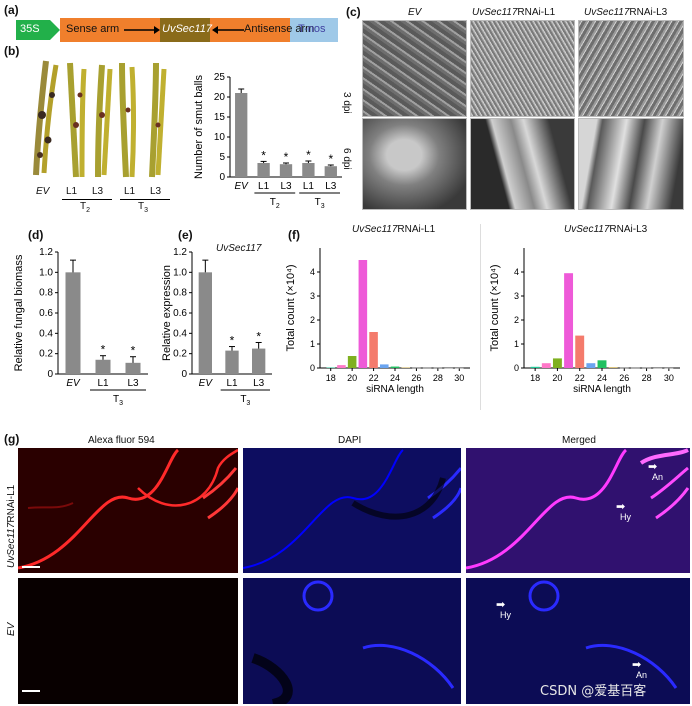  What do you see at coordinates (263, 155) in the screenshot?
I see `chart-b-sig-1: *` at bounding box center [263, 155].